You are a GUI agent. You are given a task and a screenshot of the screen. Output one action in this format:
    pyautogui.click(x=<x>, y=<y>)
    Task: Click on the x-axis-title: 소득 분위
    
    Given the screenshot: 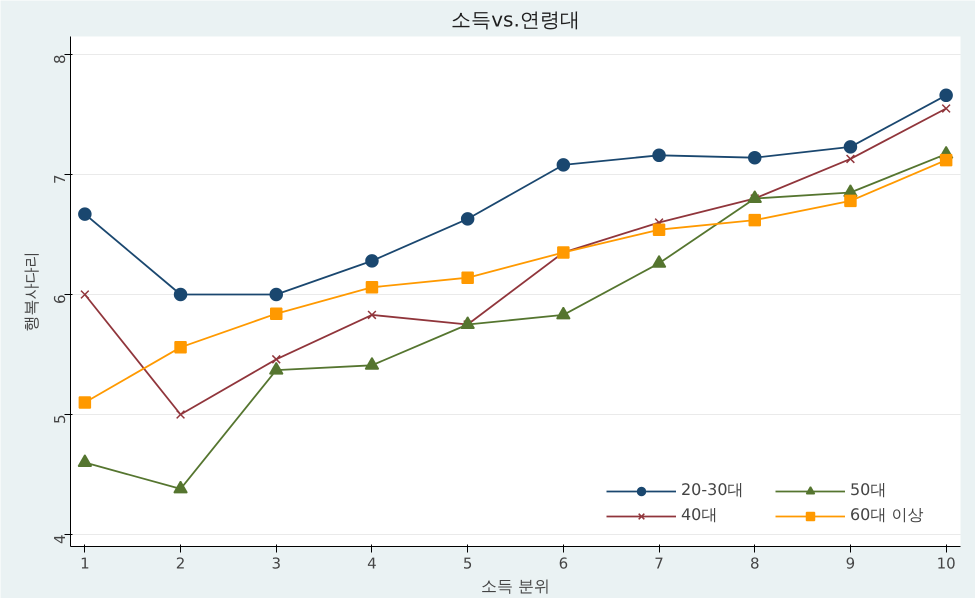 What is the action you would take?
    pyautogui.click(x=515, y=586)
    